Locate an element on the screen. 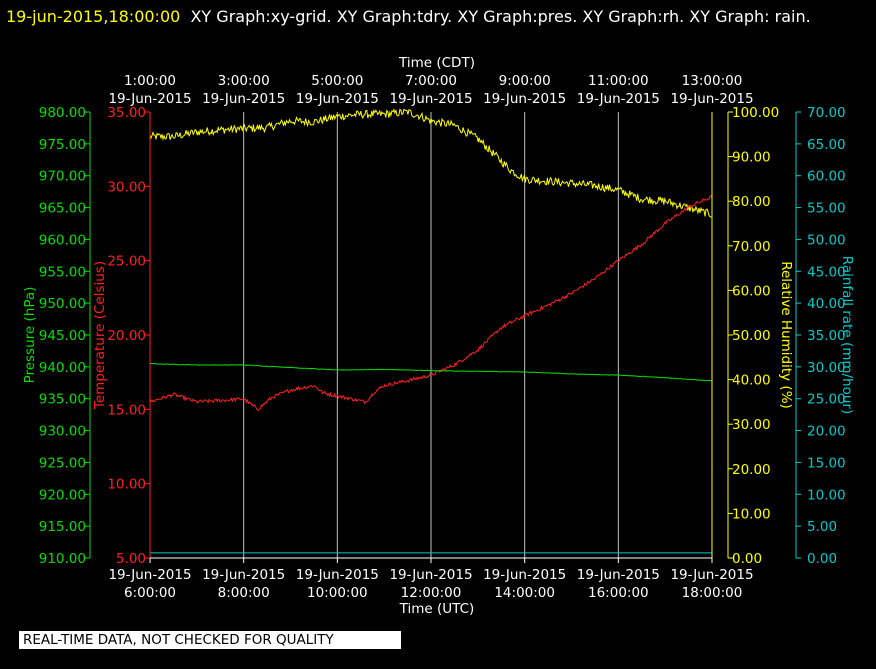  top-tick-time: 1:00:00 is located at coordinates (150, 81).